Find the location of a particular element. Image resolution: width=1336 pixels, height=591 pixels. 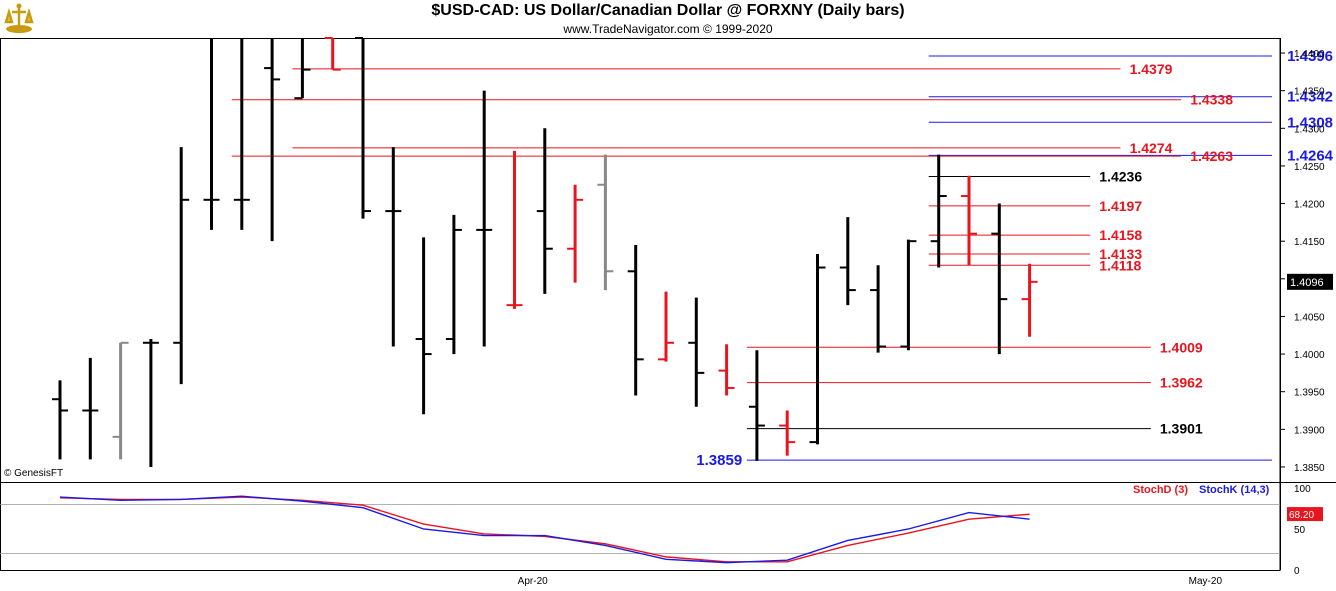

chart-subtitle: www.TradeNavigator.com © 1999-2020 is located at coordinates (668, 29).